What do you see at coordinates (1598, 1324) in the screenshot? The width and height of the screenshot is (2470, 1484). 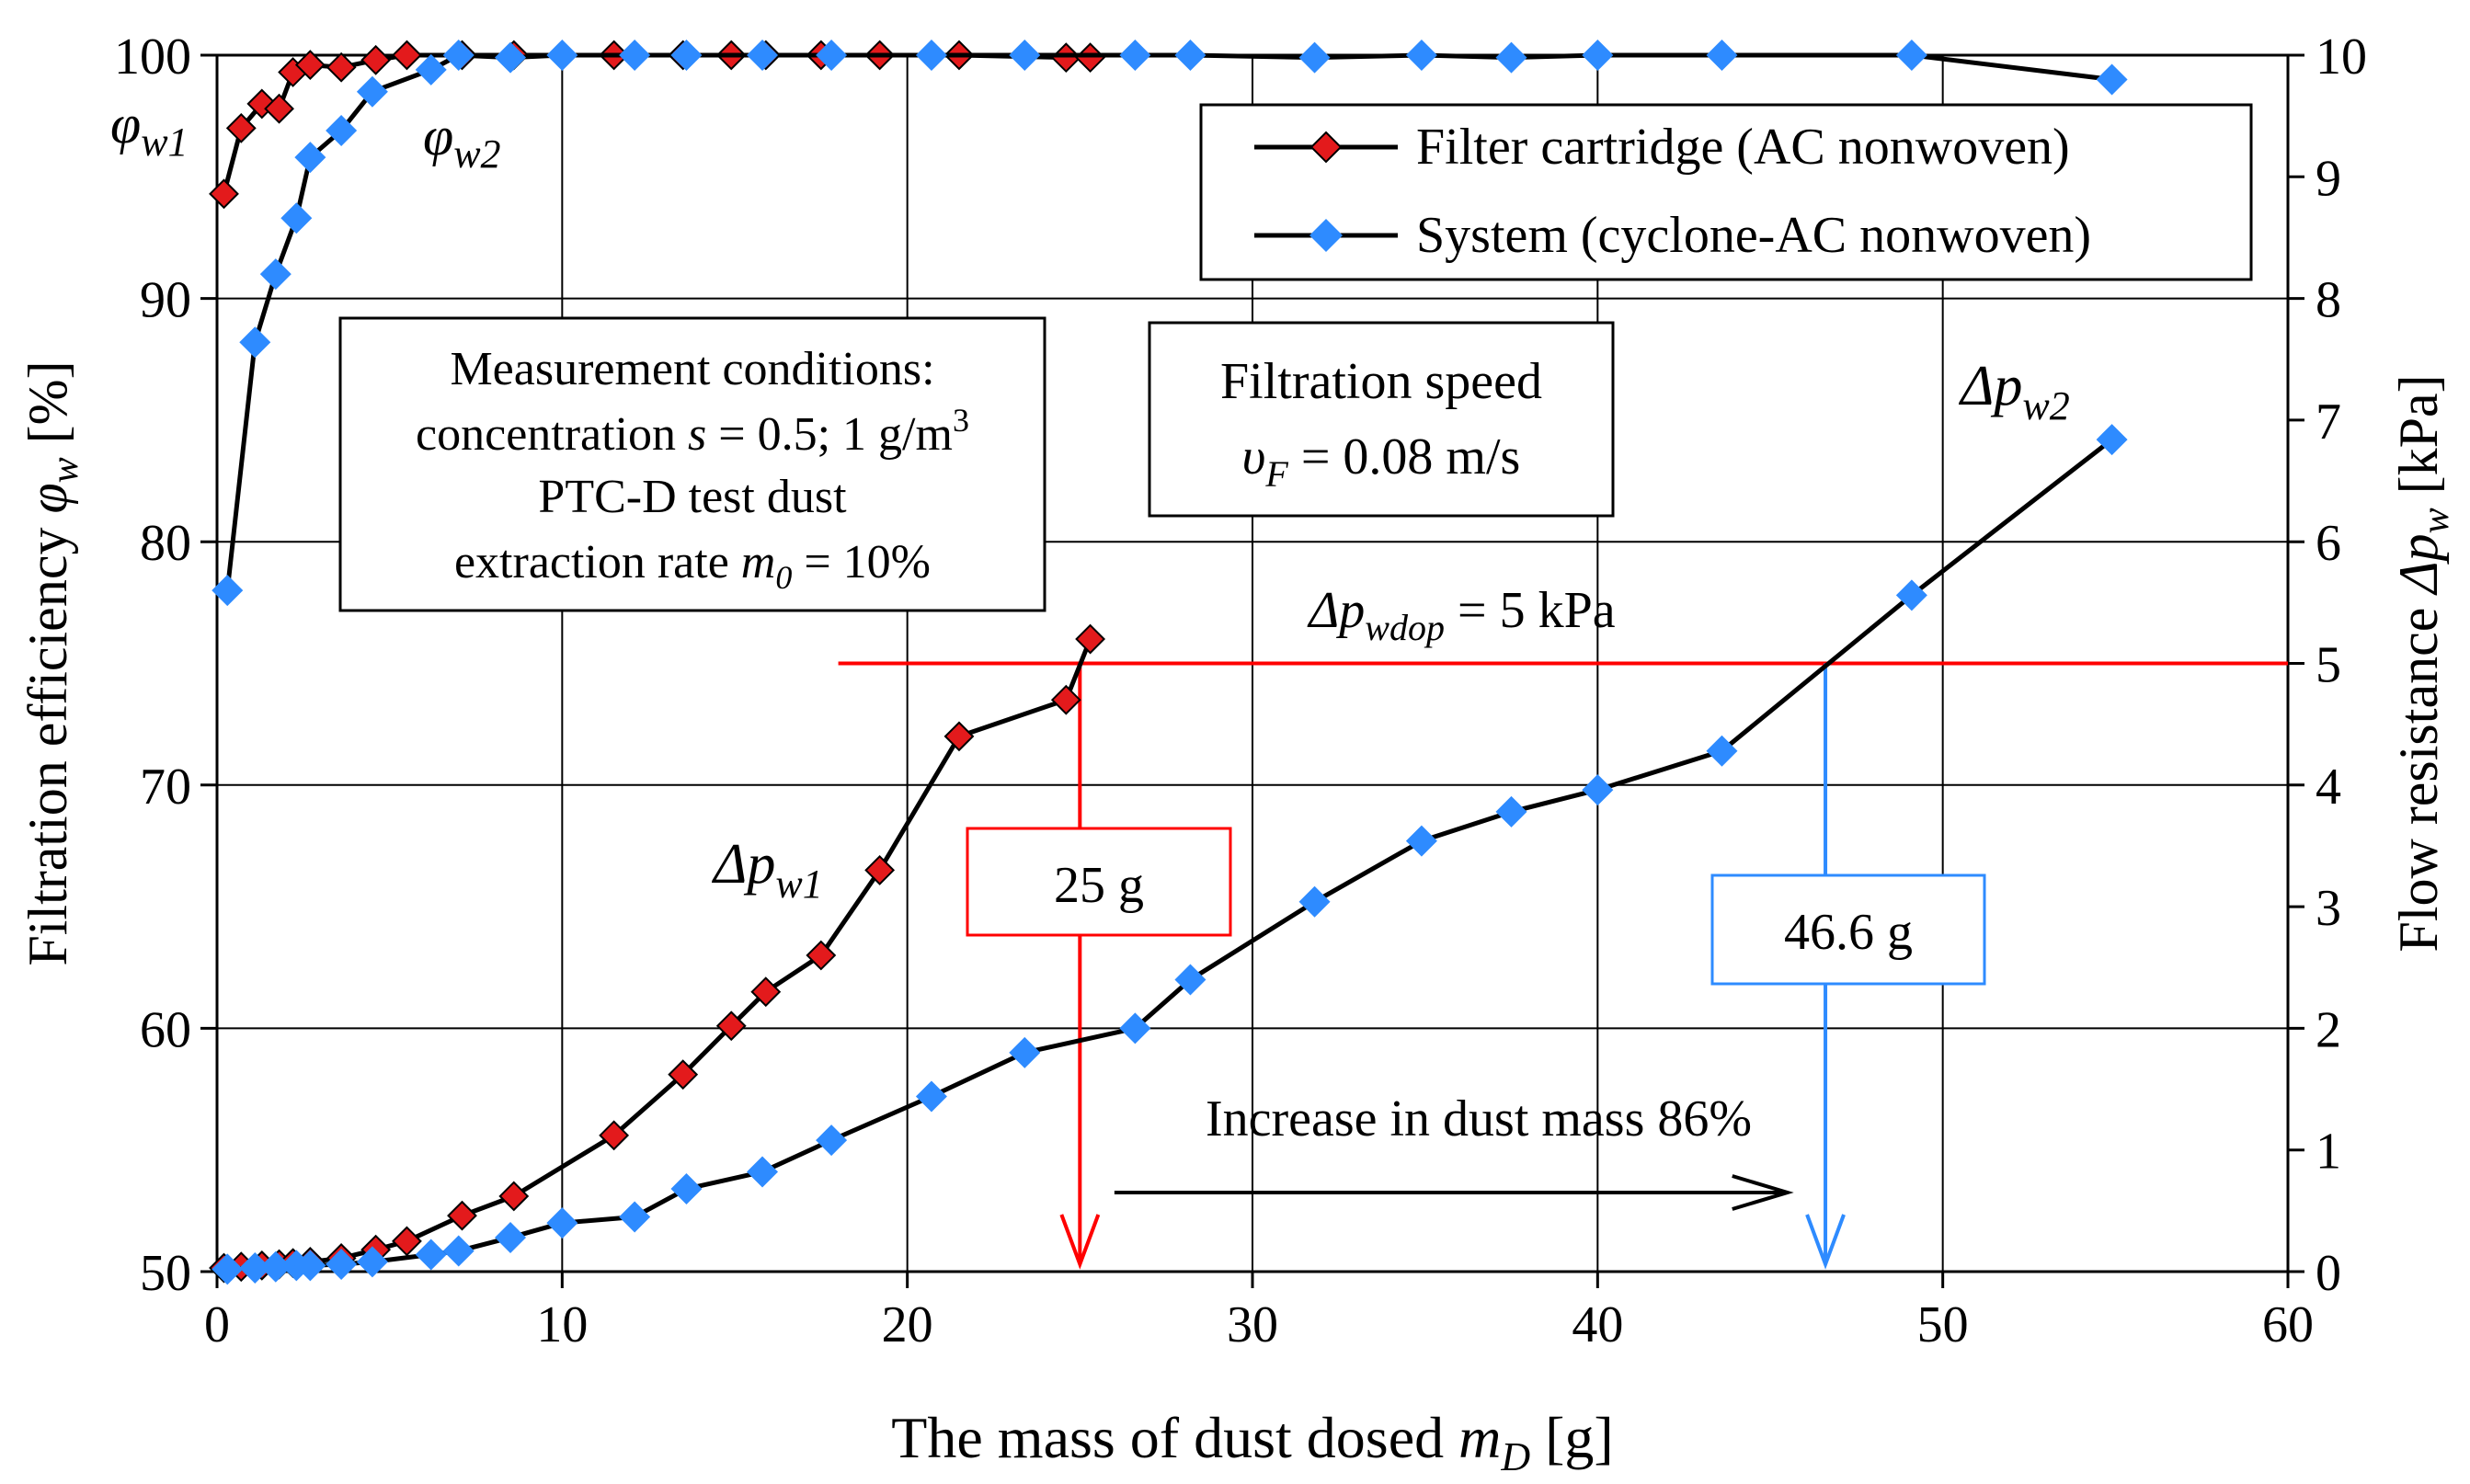 I see `x-tick-label: 40` at bounding box center [1598, 1324].